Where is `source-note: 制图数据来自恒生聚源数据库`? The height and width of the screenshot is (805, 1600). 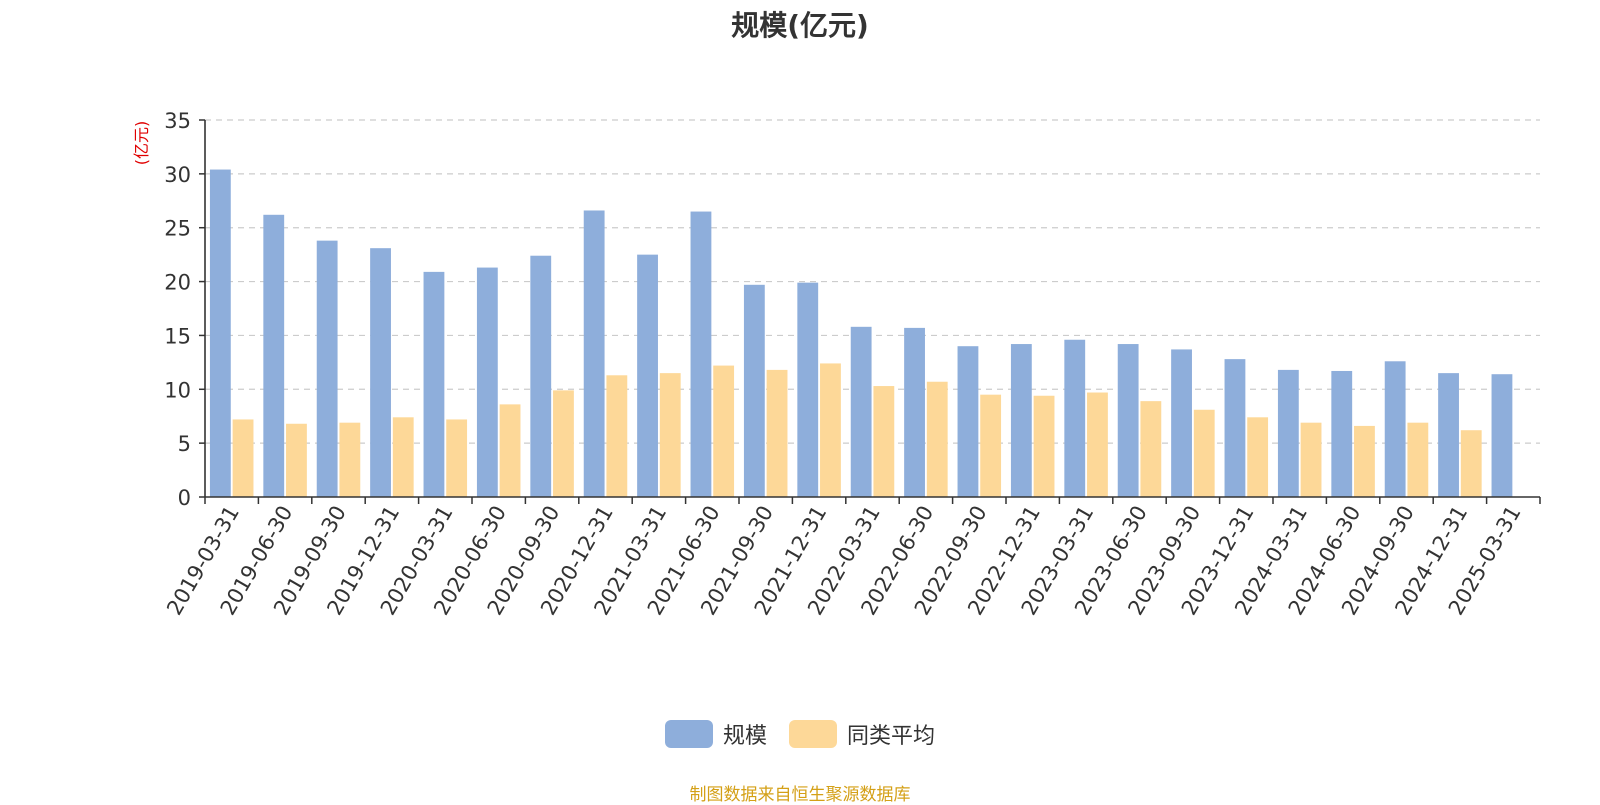
source-note: 制图数据来自恒生聚源数据库 is located at coordinates (800, 795).